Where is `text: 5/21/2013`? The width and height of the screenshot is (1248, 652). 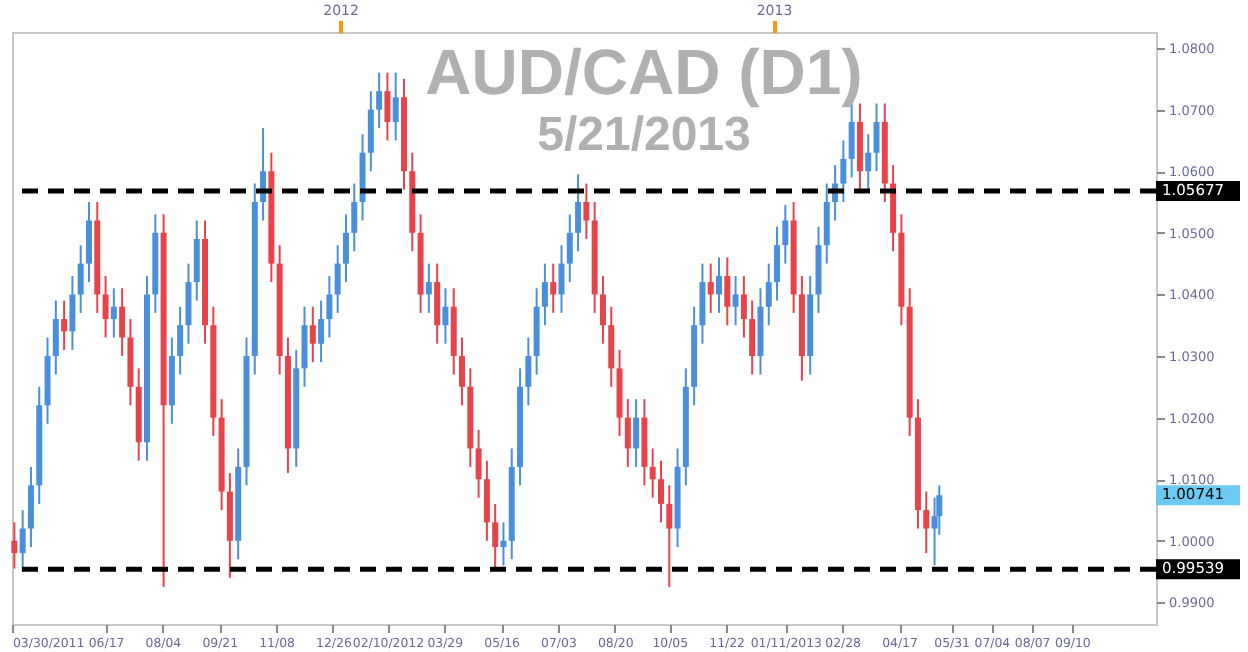 text: 5/21/2013 is located at coordinates (644, 135).